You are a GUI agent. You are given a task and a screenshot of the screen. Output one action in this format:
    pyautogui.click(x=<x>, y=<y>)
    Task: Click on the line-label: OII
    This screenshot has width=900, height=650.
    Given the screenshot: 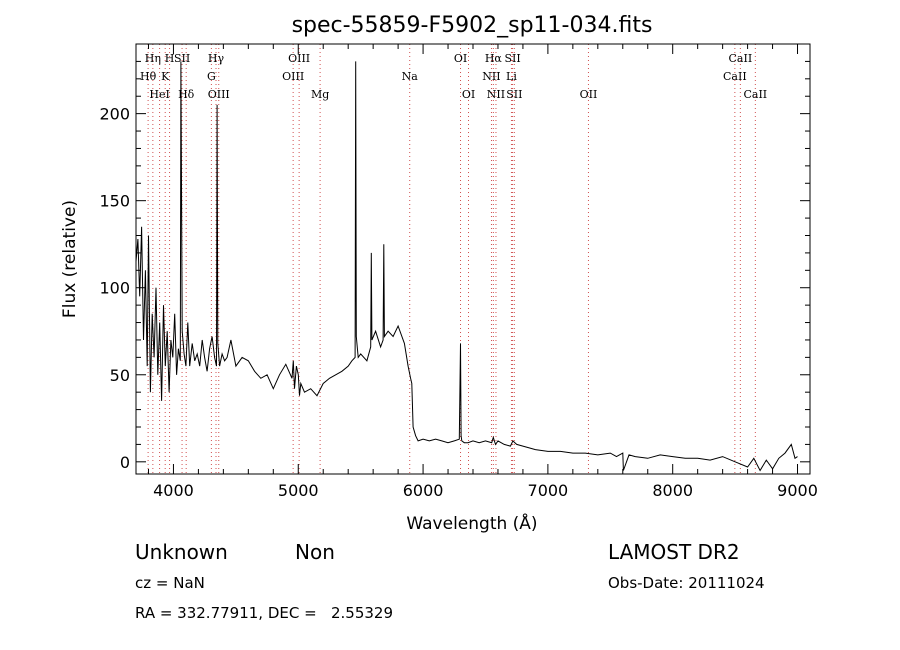 What is the action you would take?
    pyautogui.click(x=589, y=94)
    